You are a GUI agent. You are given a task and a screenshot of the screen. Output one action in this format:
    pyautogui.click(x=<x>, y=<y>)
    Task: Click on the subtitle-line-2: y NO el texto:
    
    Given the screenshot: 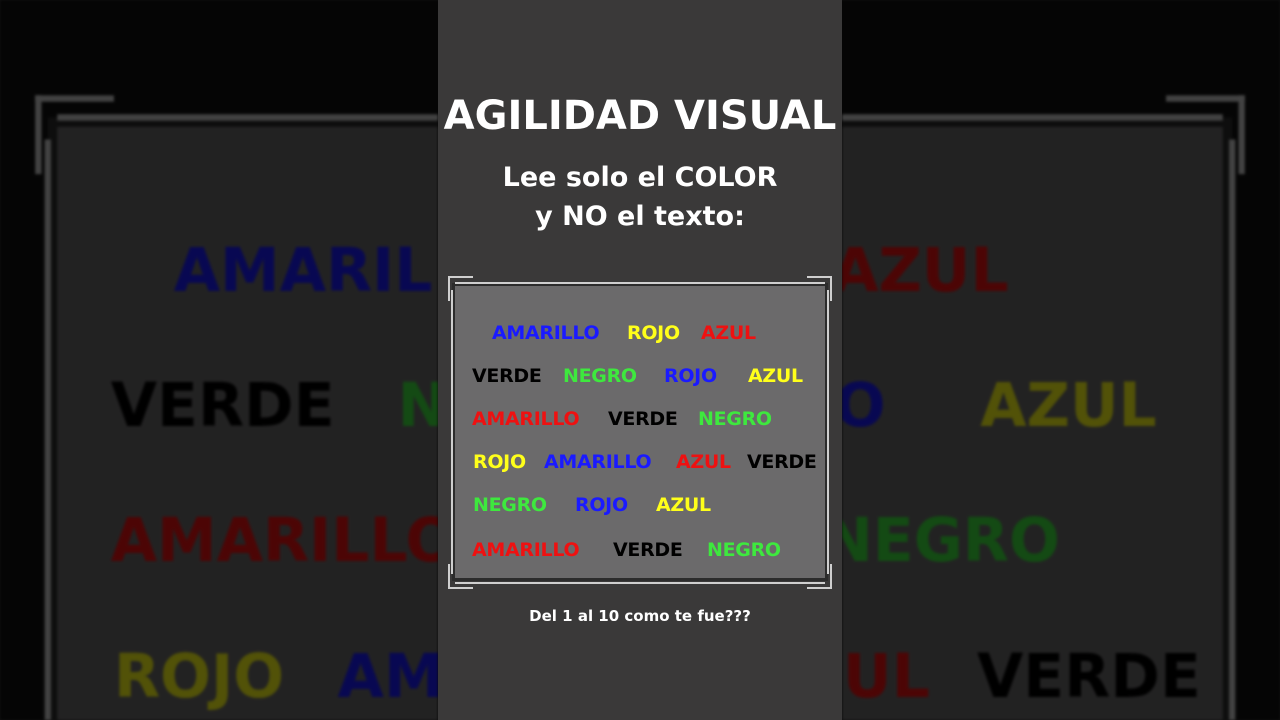 What is the action you would take?
    pyautogui.click(x=640, y=216)
    